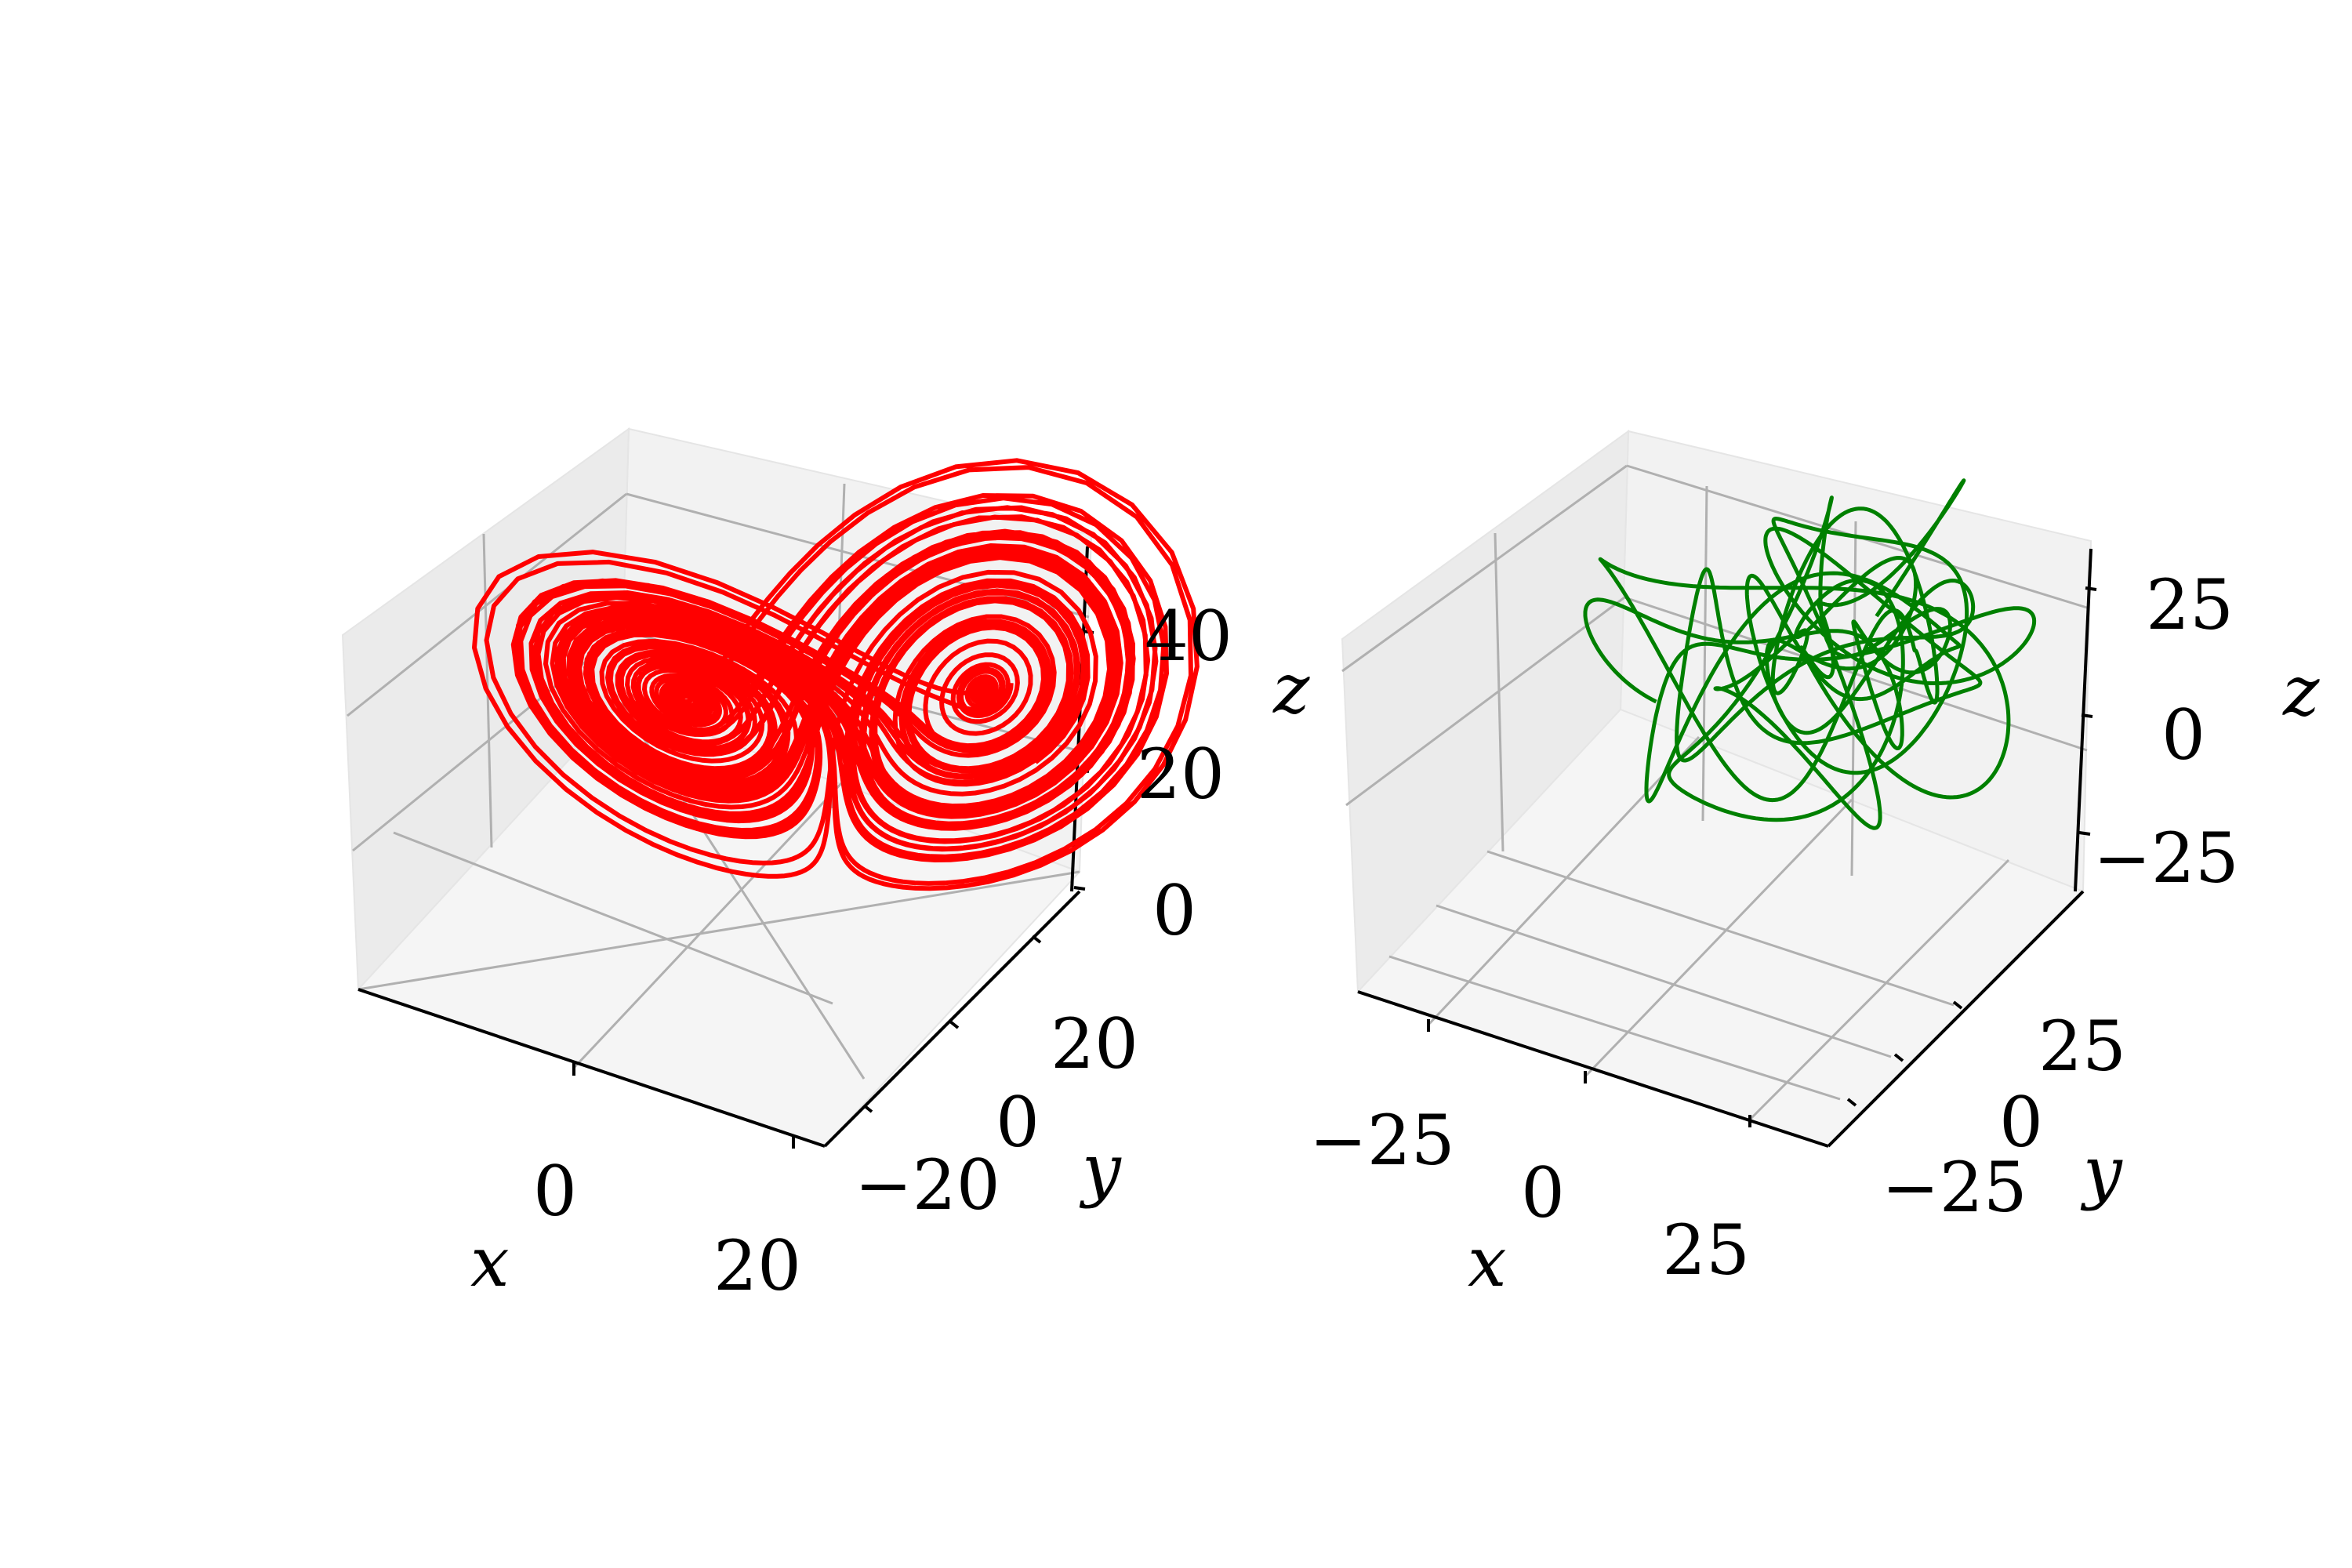  Describe the element at coordinates (1094, 1044) in the screenshot. I see `left-y-tick-label: 20` at that location.